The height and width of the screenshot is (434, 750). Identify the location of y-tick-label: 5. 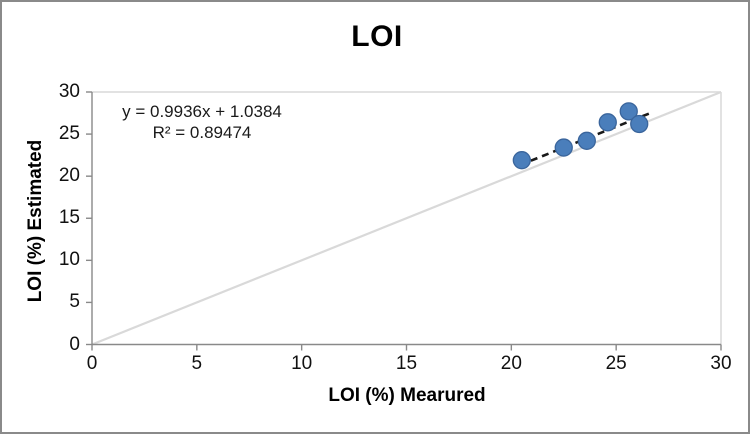
(74, 302).